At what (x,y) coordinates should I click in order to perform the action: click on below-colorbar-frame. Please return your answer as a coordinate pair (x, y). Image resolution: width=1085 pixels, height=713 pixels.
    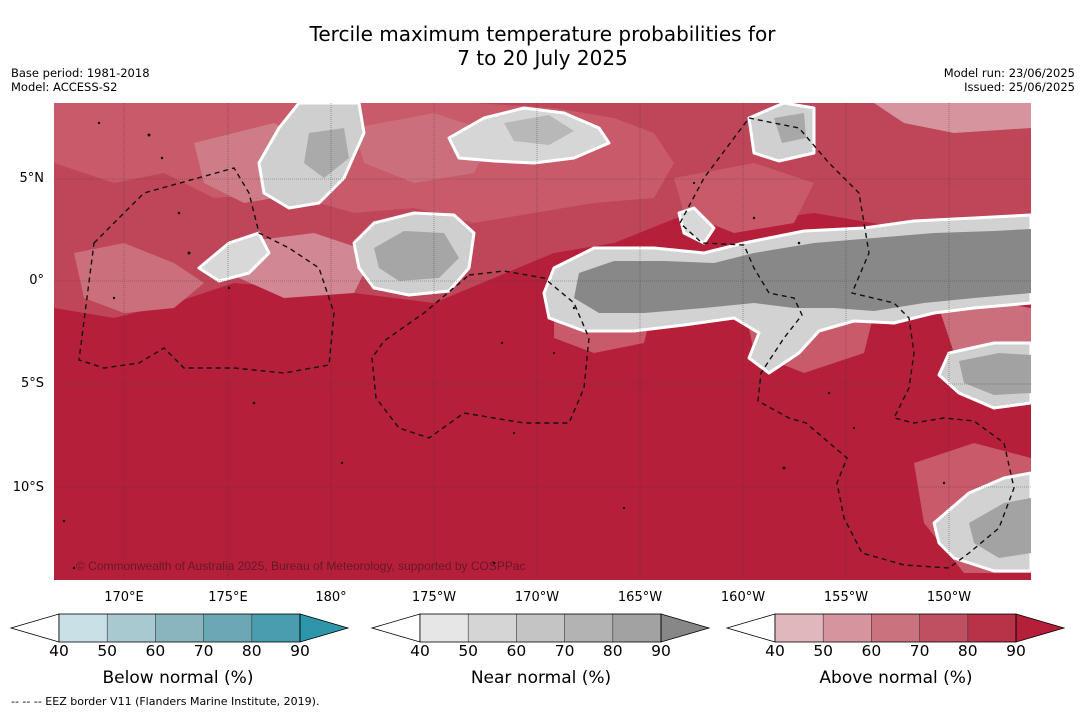
    Looking at the image, I should click on (179, 628).